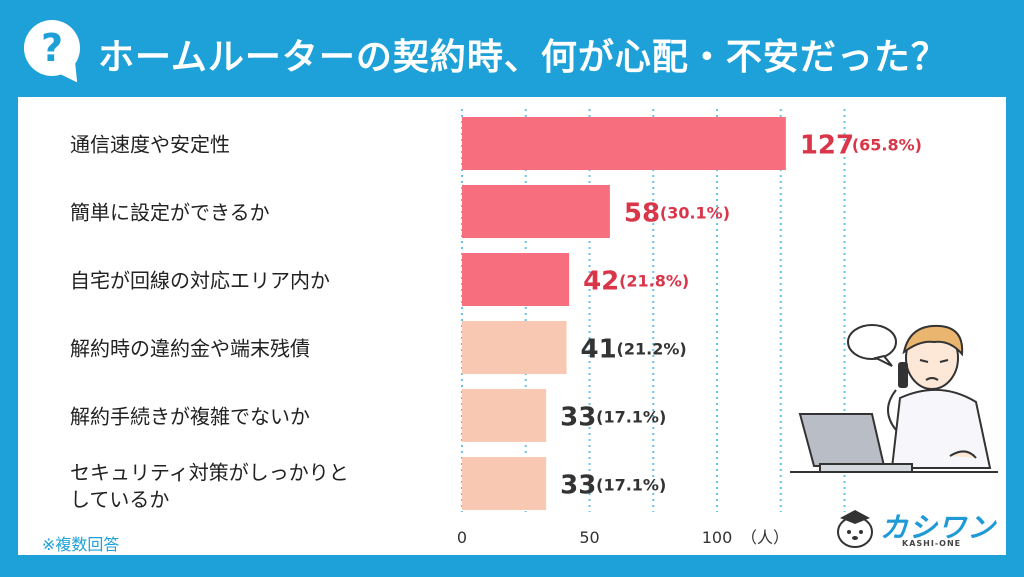 The height and width of the screenshot is (577, 1024). Describe the element at coordinates (894, 398) in the screenshot. I see `worried-person-illustration` at that location.